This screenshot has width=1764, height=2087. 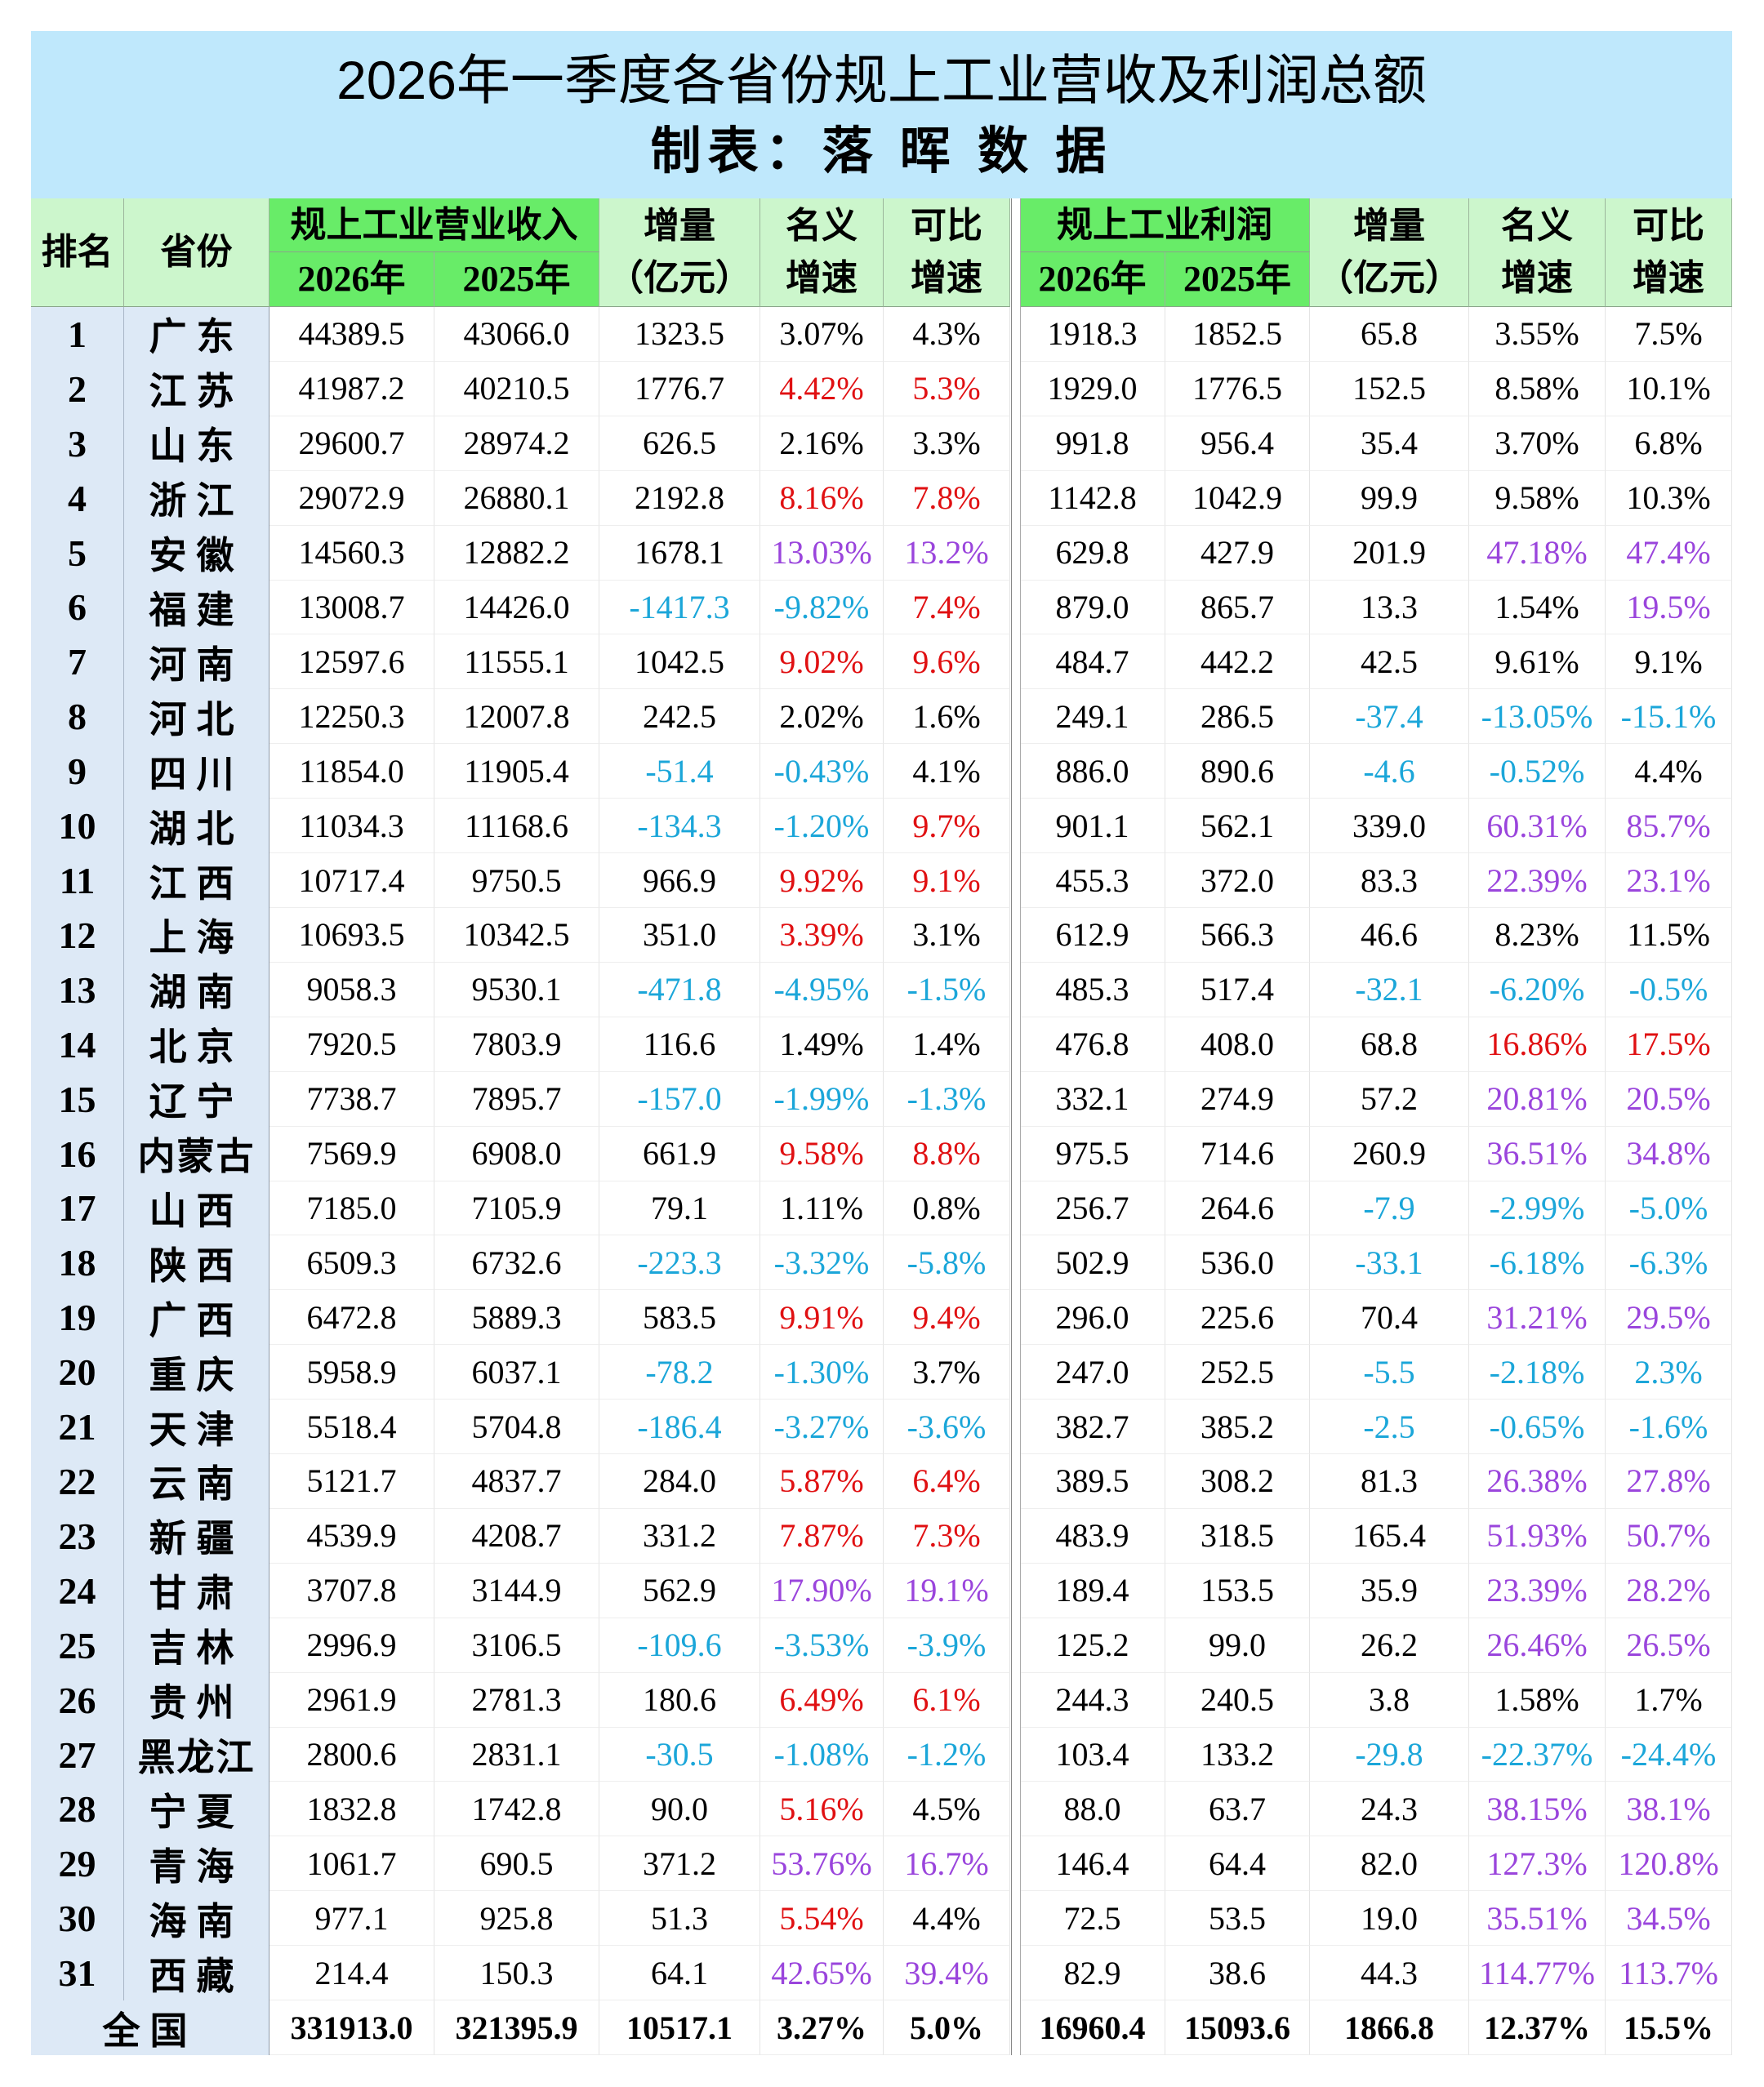 What do you see at coordinates (947, 1809) in the screenshot?
I see `revenue-comparable-growth-cell: 4.5%` at bounding box center [947, 1809].